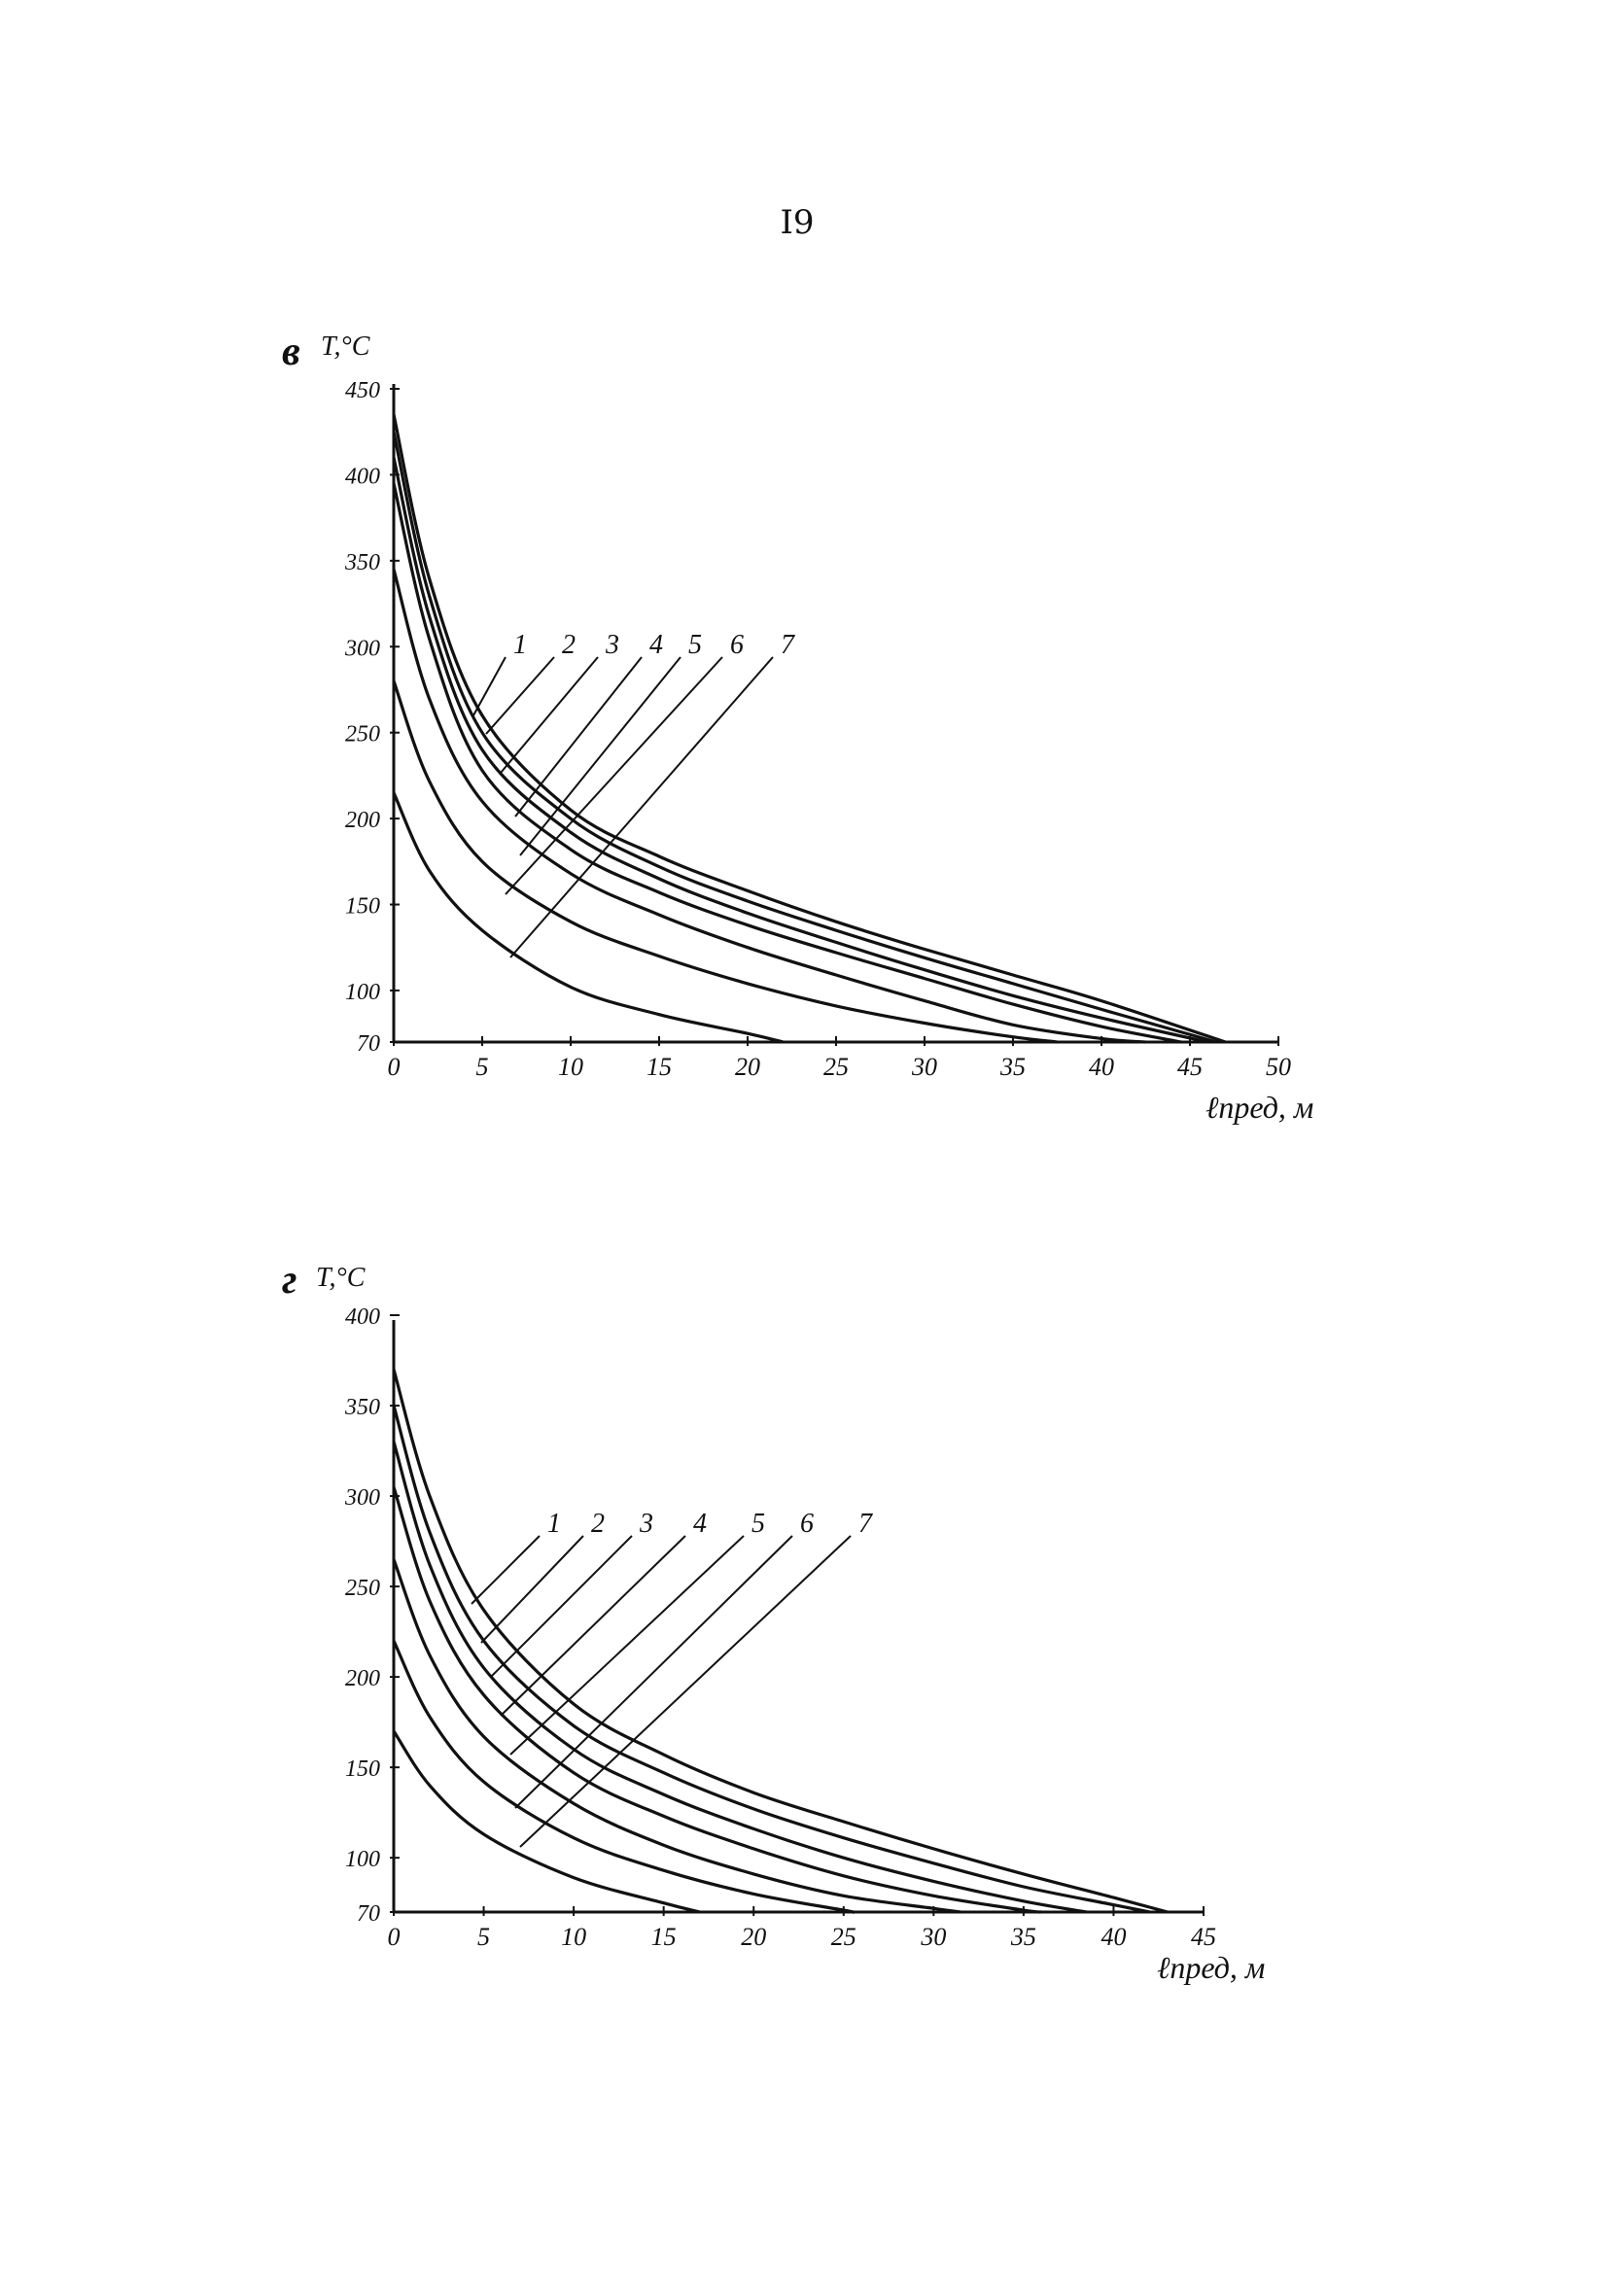  Describe the element at coordinates (394, 1067) in the screenshot. I see `c0-x-tick-label-0: 0` at that location.